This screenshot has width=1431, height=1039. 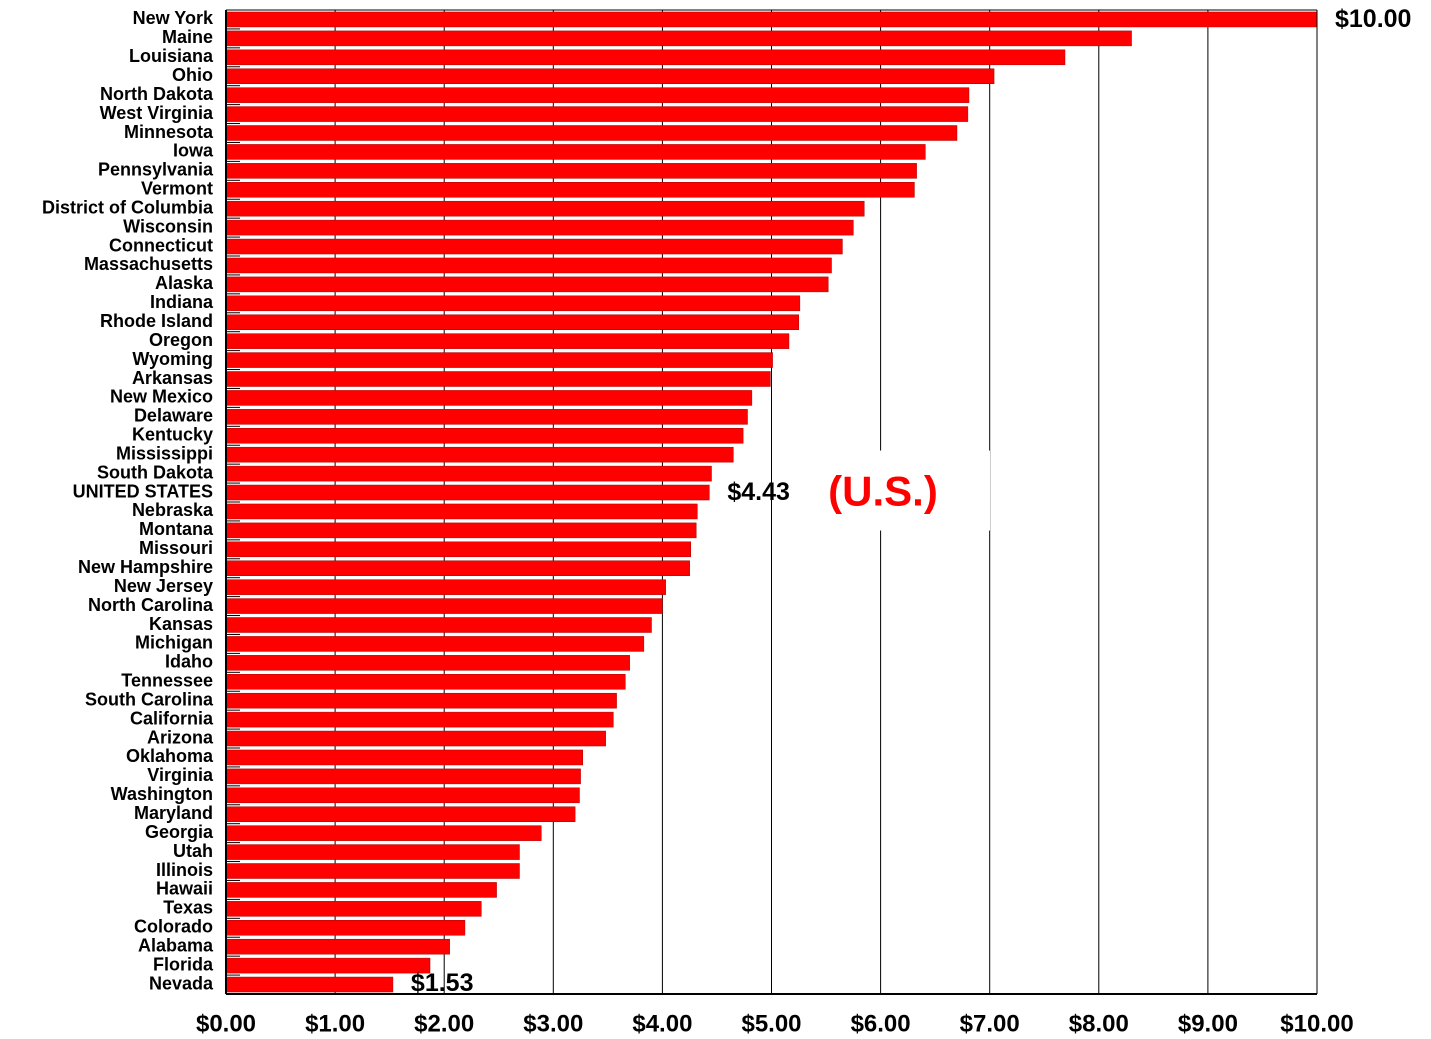 I want to click on x-tick-label: $9.00, so click(x=1208, y=1023).